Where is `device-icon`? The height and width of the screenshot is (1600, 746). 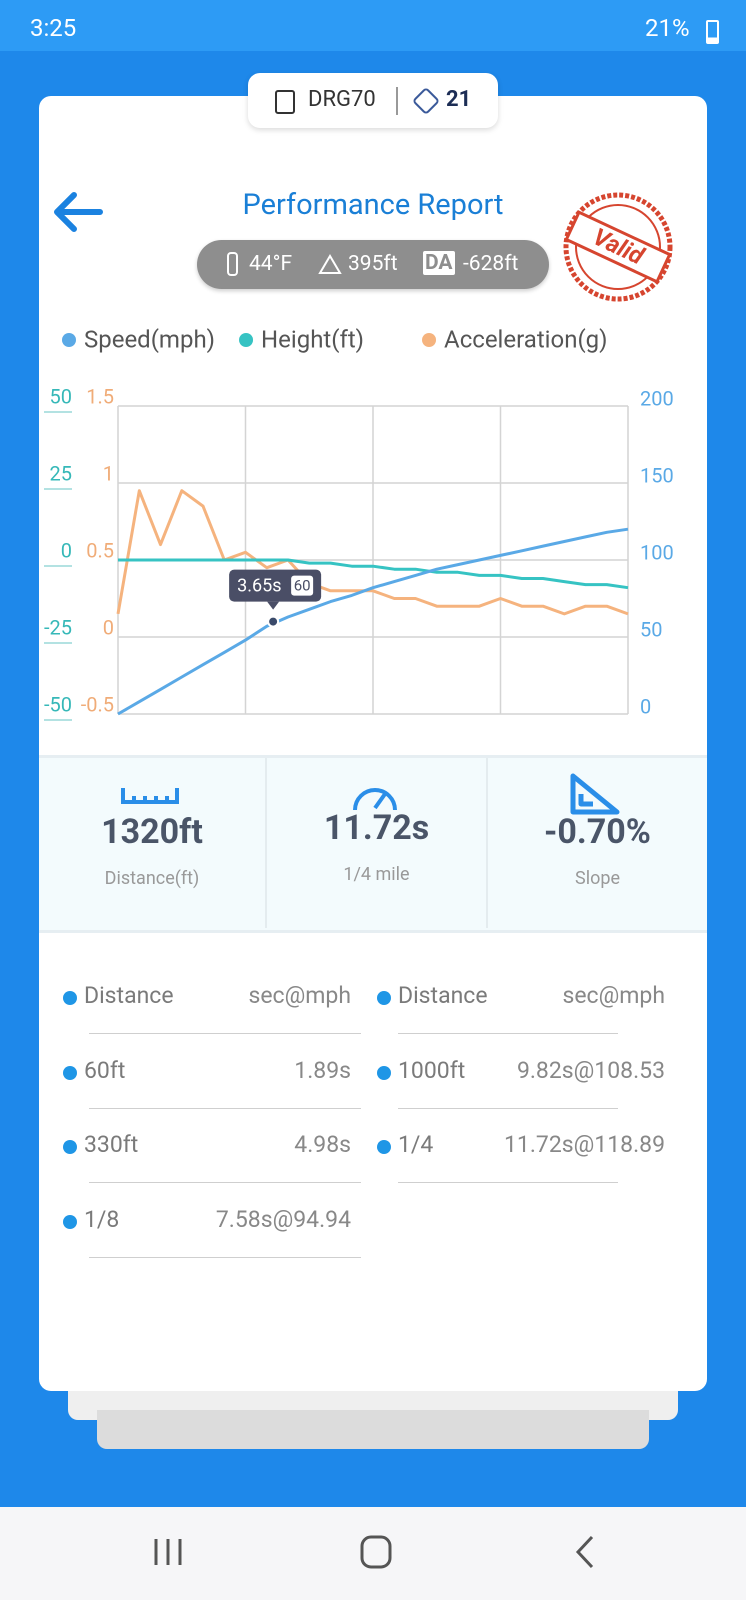
device-icon is located at coordinates (285, 102).